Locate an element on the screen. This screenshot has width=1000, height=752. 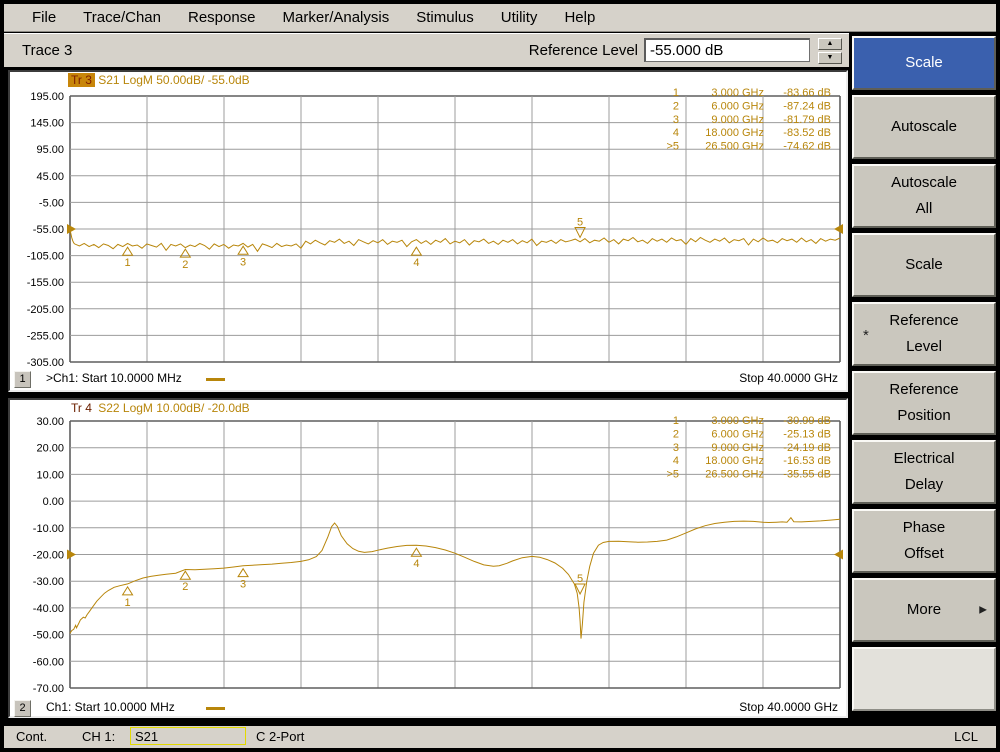
spinner-down-icon: ▼ is located at coordinates (830, 58).